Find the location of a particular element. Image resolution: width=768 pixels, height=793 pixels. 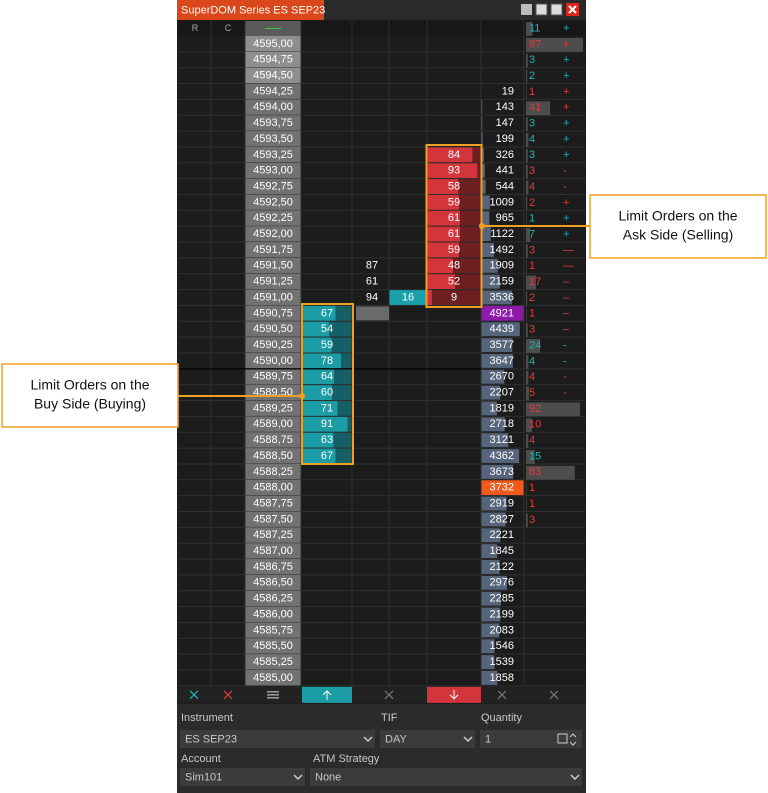

volume: 2221 is located at coordinates (502, 535).